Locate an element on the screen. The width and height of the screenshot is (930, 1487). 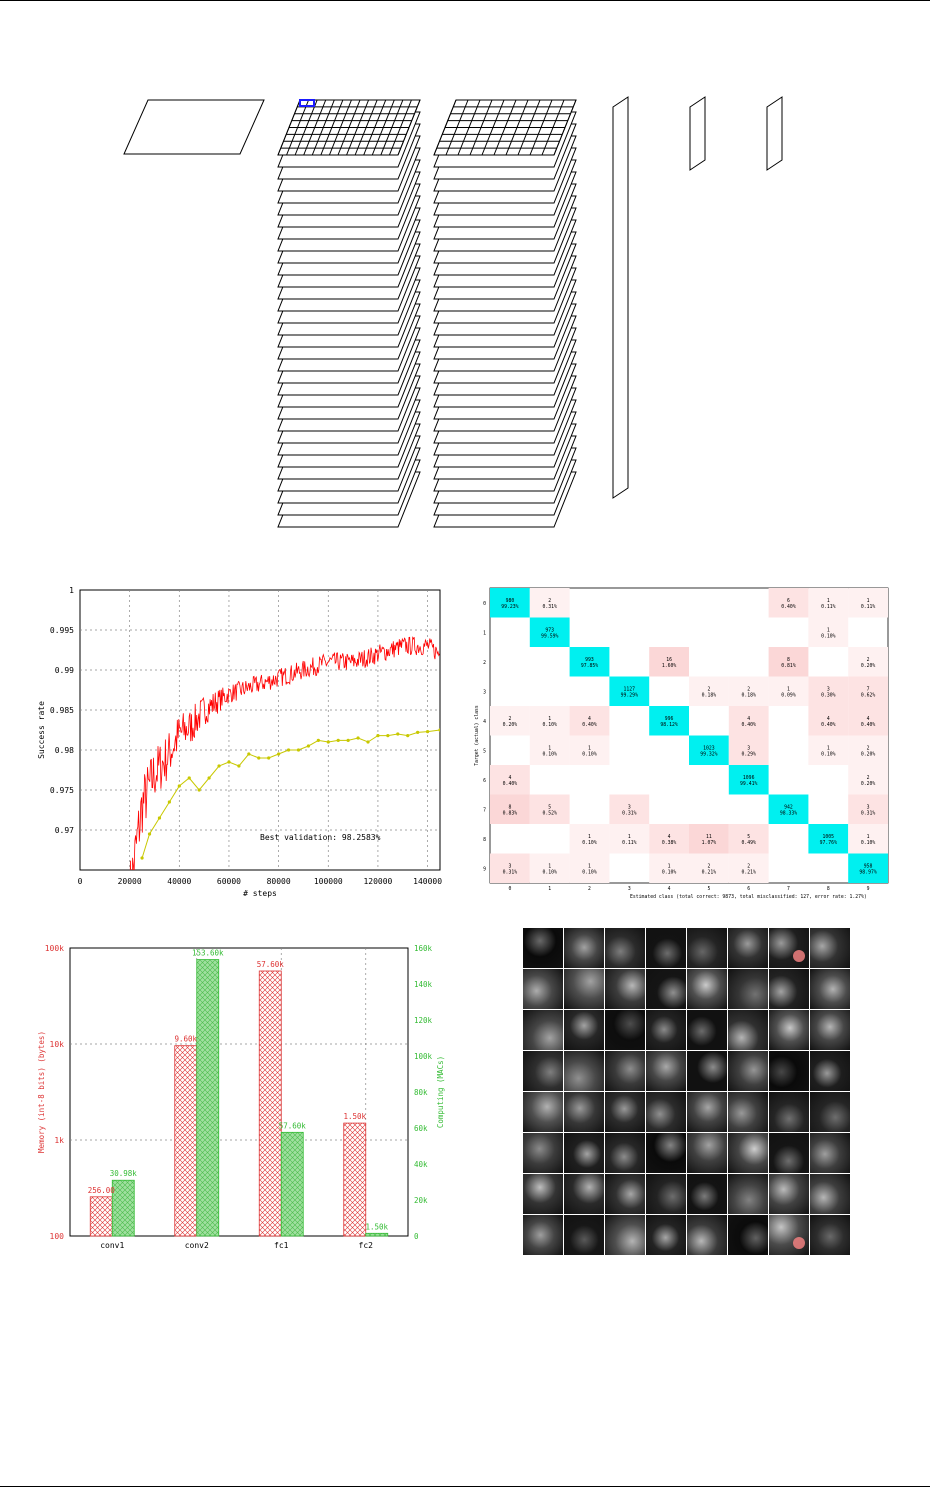
row-class-label: 2 is located at coordinates (484, 663).